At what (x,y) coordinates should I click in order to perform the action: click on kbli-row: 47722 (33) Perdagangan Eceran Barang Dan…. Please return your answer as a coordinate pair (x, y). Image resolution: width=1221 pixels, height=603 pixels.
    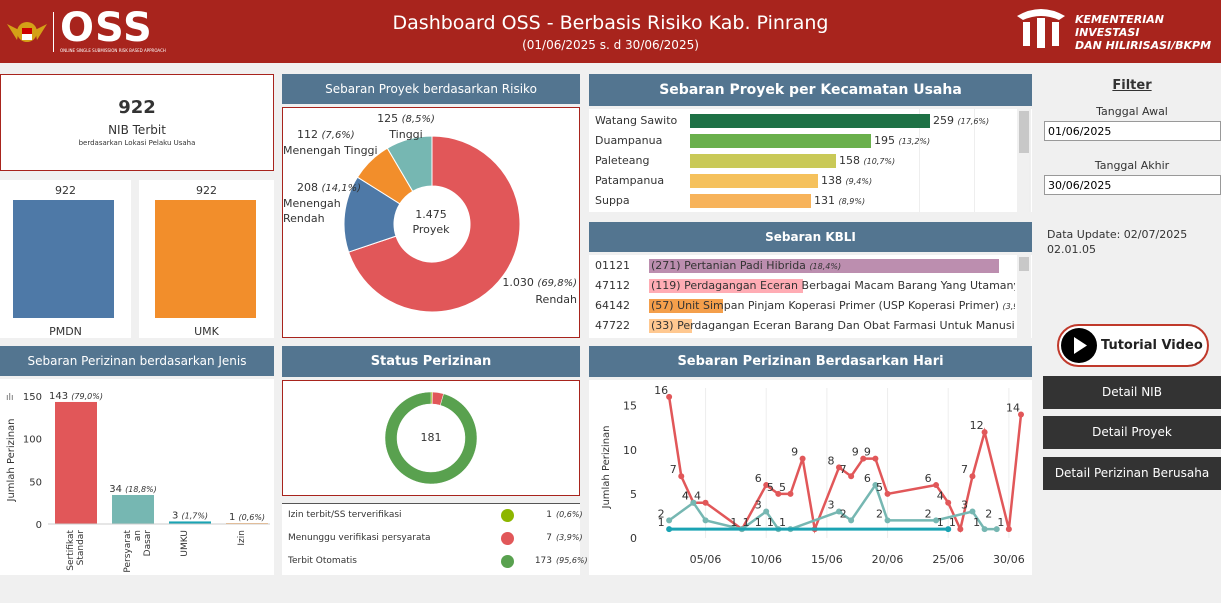
    Looking at the image, I should click on (805, 326).